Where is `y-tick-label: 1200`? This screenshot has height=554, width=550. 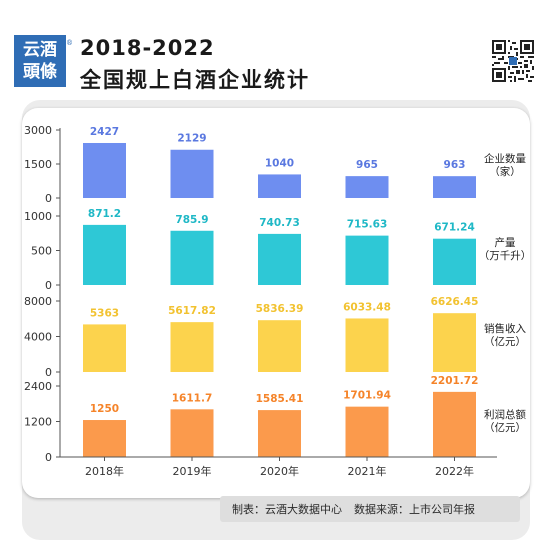 y-tick-label: 1200 is located at coordinates (38, 422).